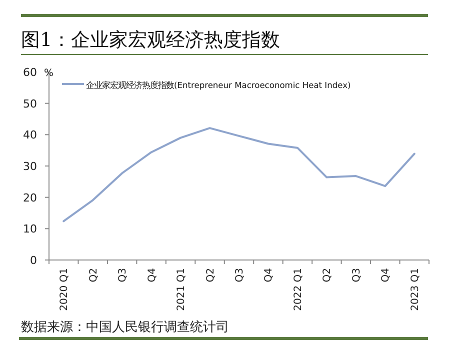 This screenshot has width=449, height=342. Describe the element at coordinates (298, 289) in the screenshot. I see `x-tick-label: 2022 Q1` at that location.